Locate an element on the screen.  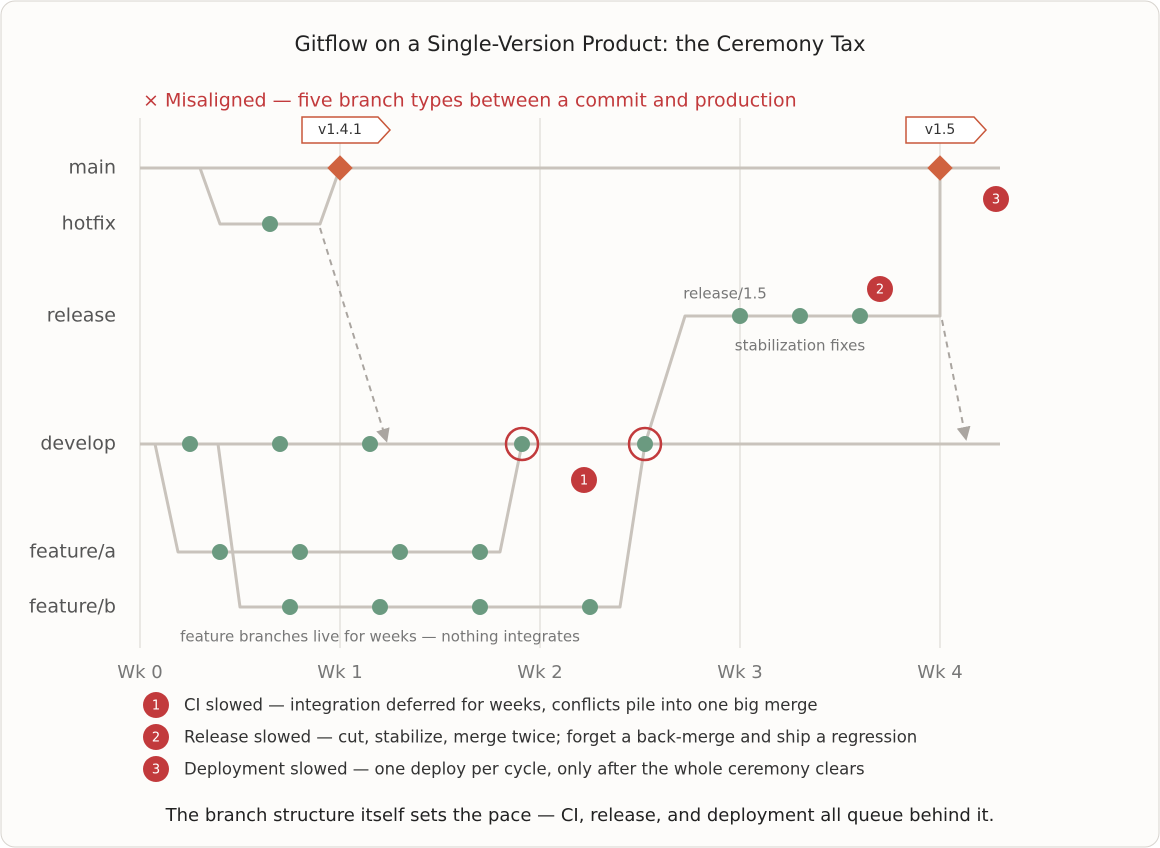
axis-label: Wk 3 is located at coordinates (739, 672).